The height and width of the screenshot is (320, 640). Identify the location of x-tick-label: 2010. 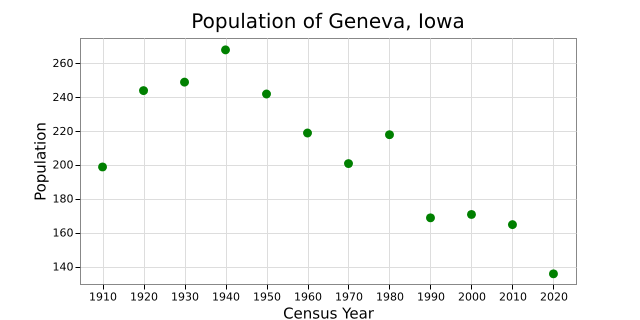
(512, 297).